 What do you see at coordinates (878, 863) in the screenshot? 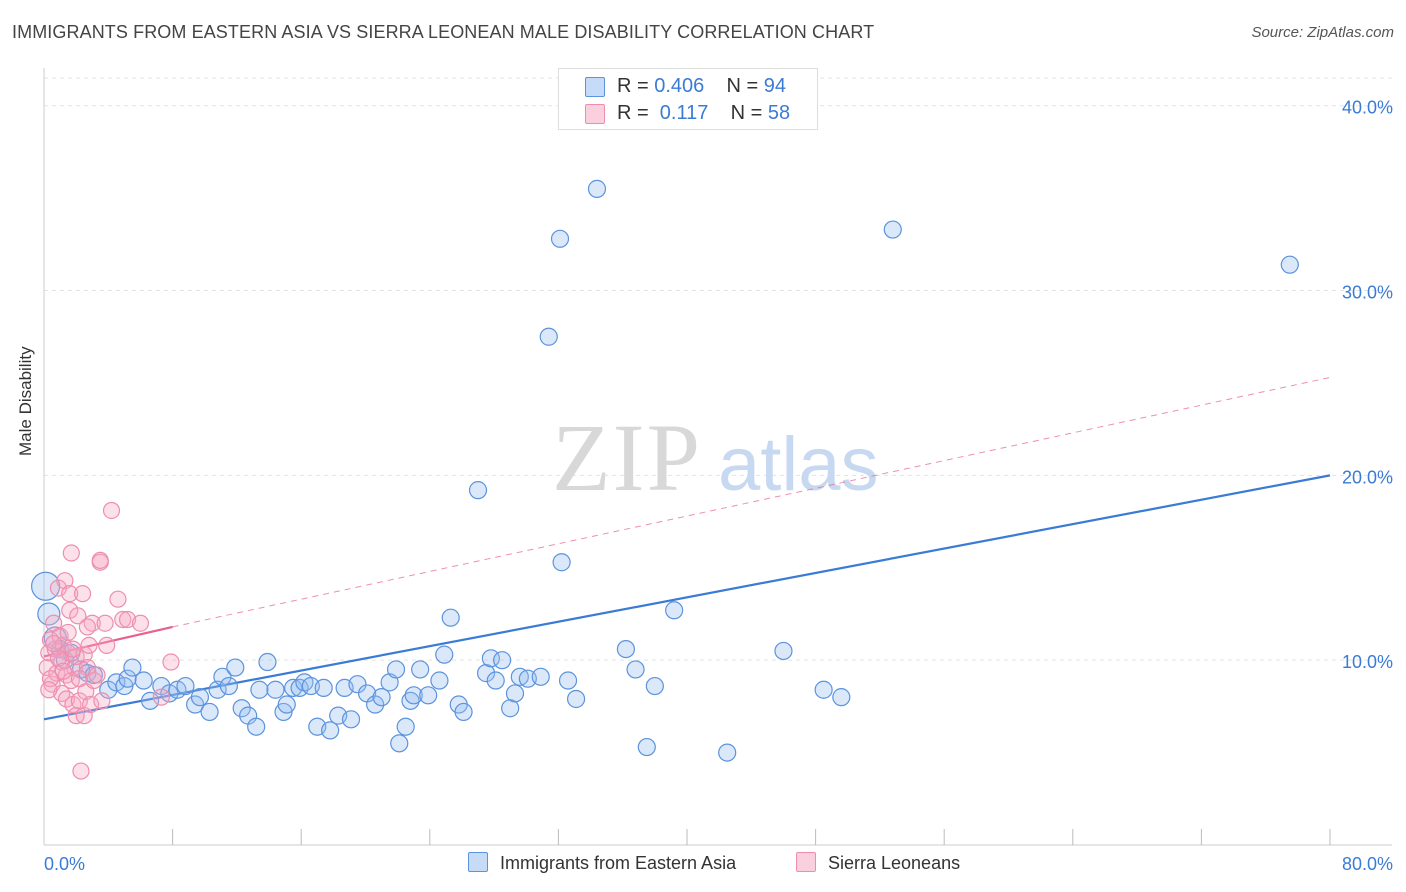
I see `bottom-legend-sierra-leonean: Sierra Leoneans` at bounding box center [878, 863].